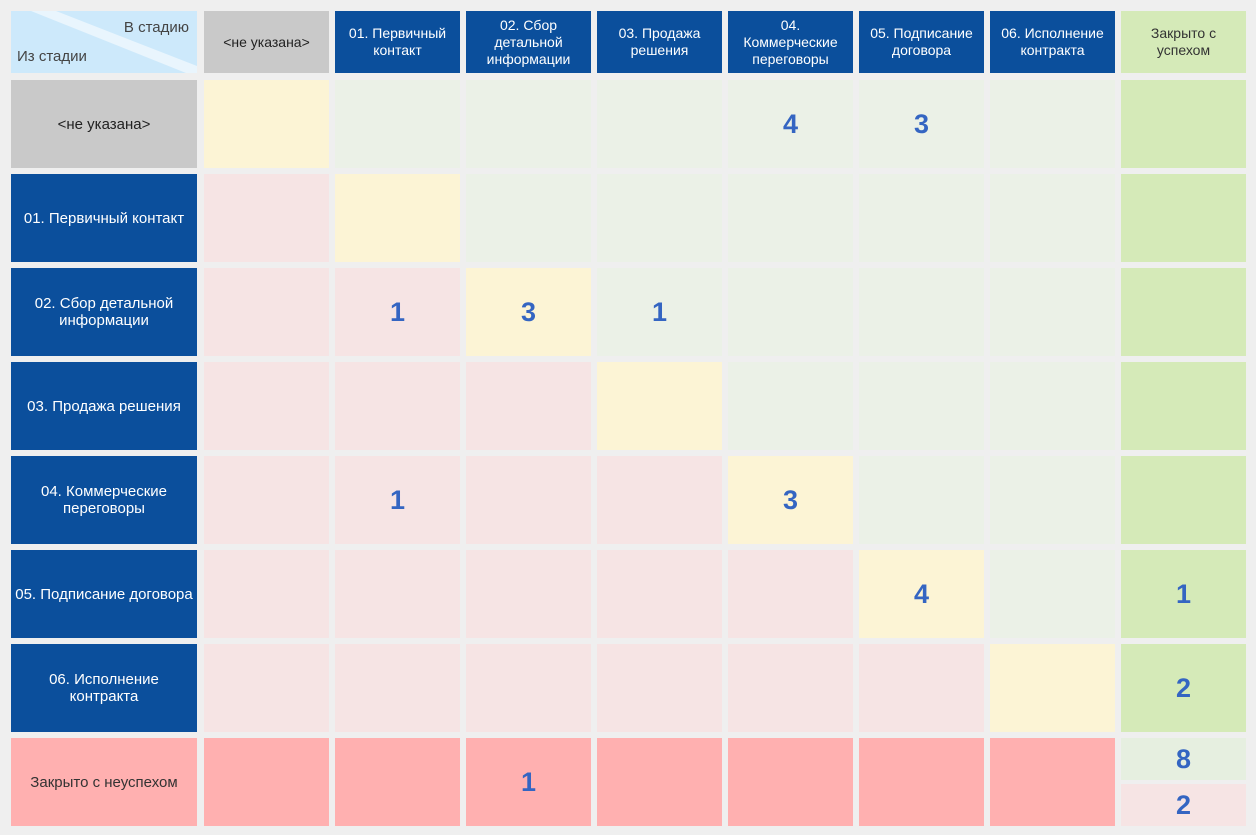 The image size is (1256, 835). I want to click on total-cell-top: 8, so click(1183, 759).